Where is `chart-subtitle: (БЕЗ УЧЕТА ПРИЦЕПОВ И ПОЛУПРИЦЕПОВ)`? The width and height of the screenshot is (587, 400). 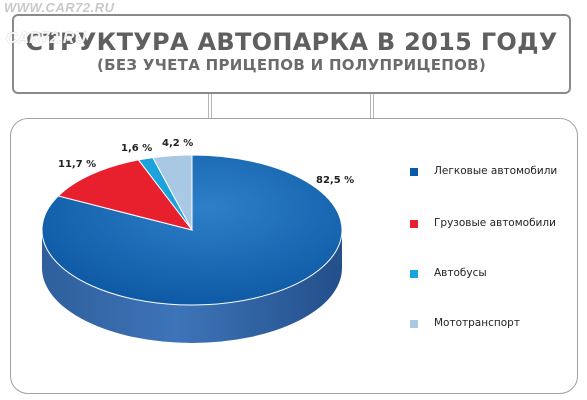 chart-subtitle: (БЕЗ УЧЕТА ПРИЦЕПОВ И ПОЛУПРИЦЕПОВ) is located at coordinates (291, 65).